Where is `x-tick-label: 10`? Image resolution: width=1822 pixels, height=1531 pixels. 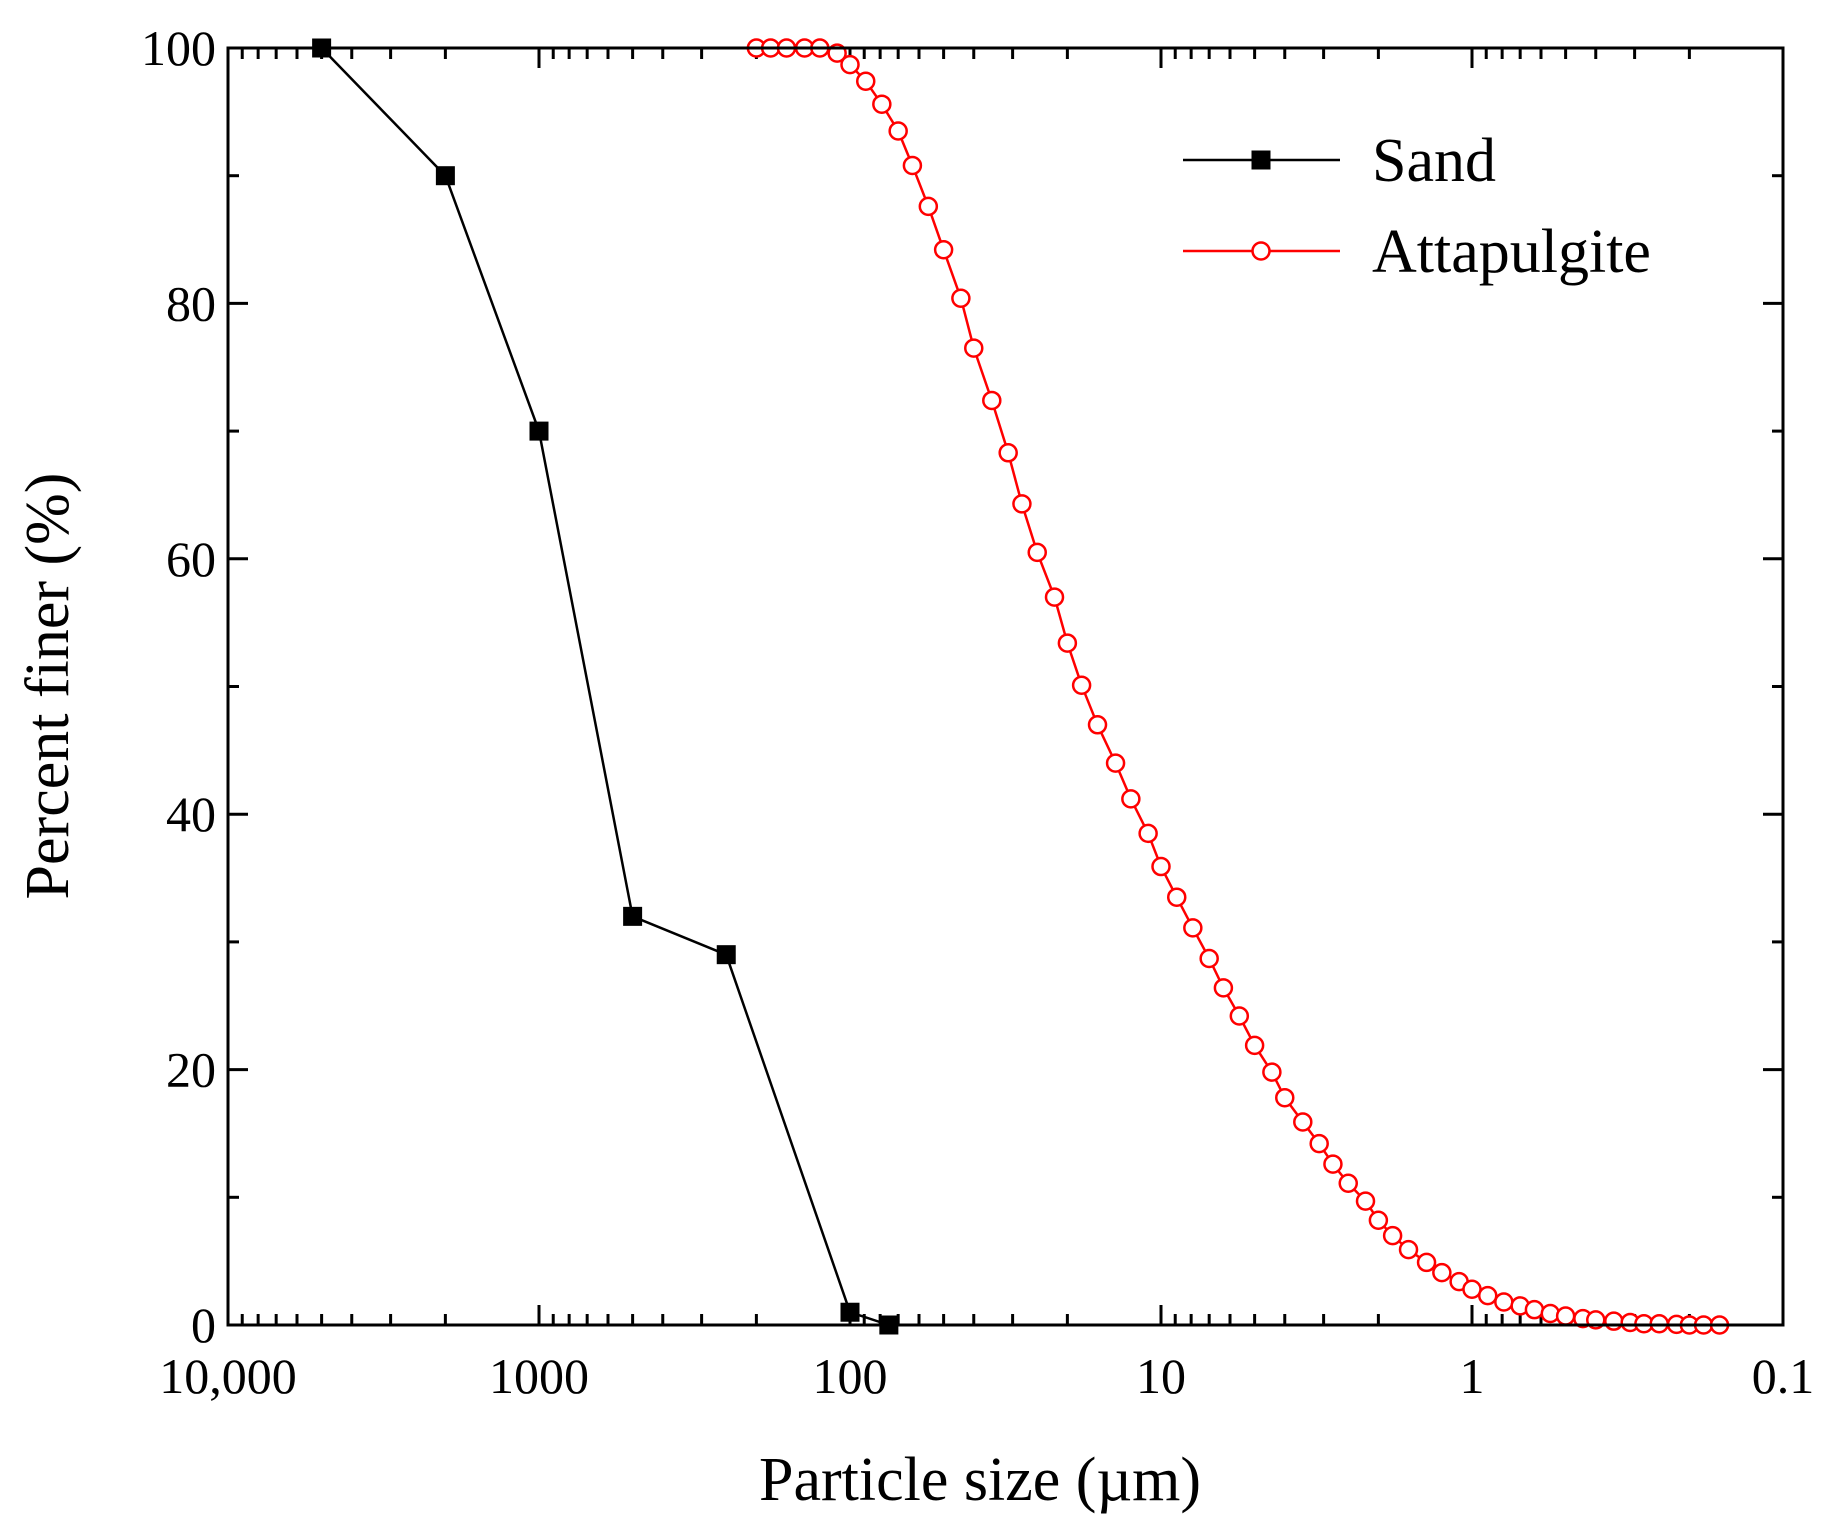
x-tick-label: 10 is located at coordinates (1161, 1376).